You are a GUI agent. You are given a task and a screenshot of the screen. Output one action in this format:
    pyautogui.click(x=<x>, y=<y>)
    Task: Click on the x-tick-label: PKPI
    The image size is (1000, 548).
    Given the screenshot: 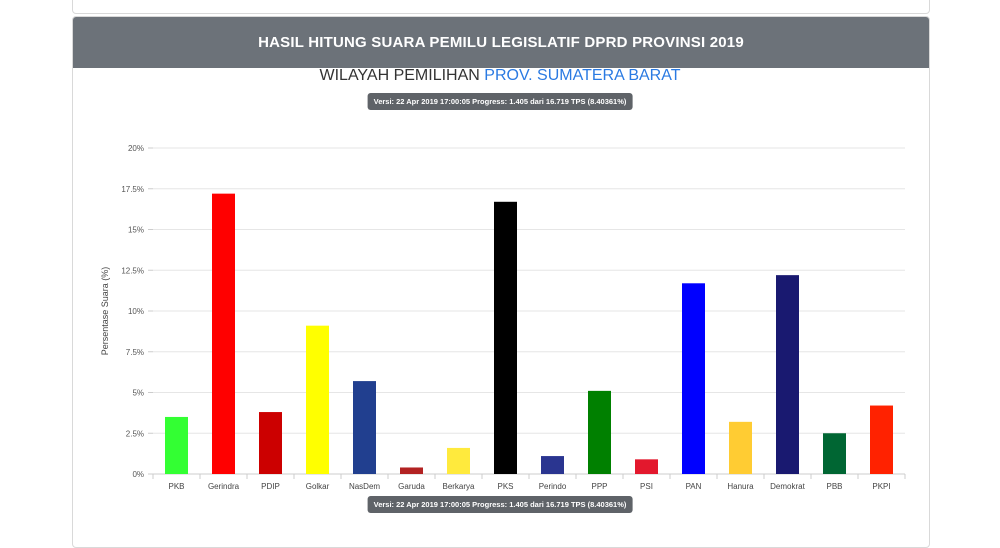 What is the action you would take?
    pyautogui.click(x=881, y=486)
    